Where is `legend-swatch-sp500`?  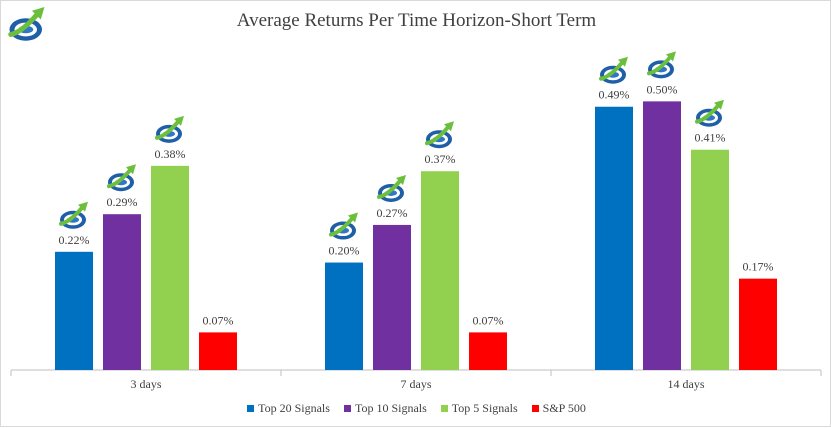
legend-swatch-sp500 is located at coordinates (535, 408).